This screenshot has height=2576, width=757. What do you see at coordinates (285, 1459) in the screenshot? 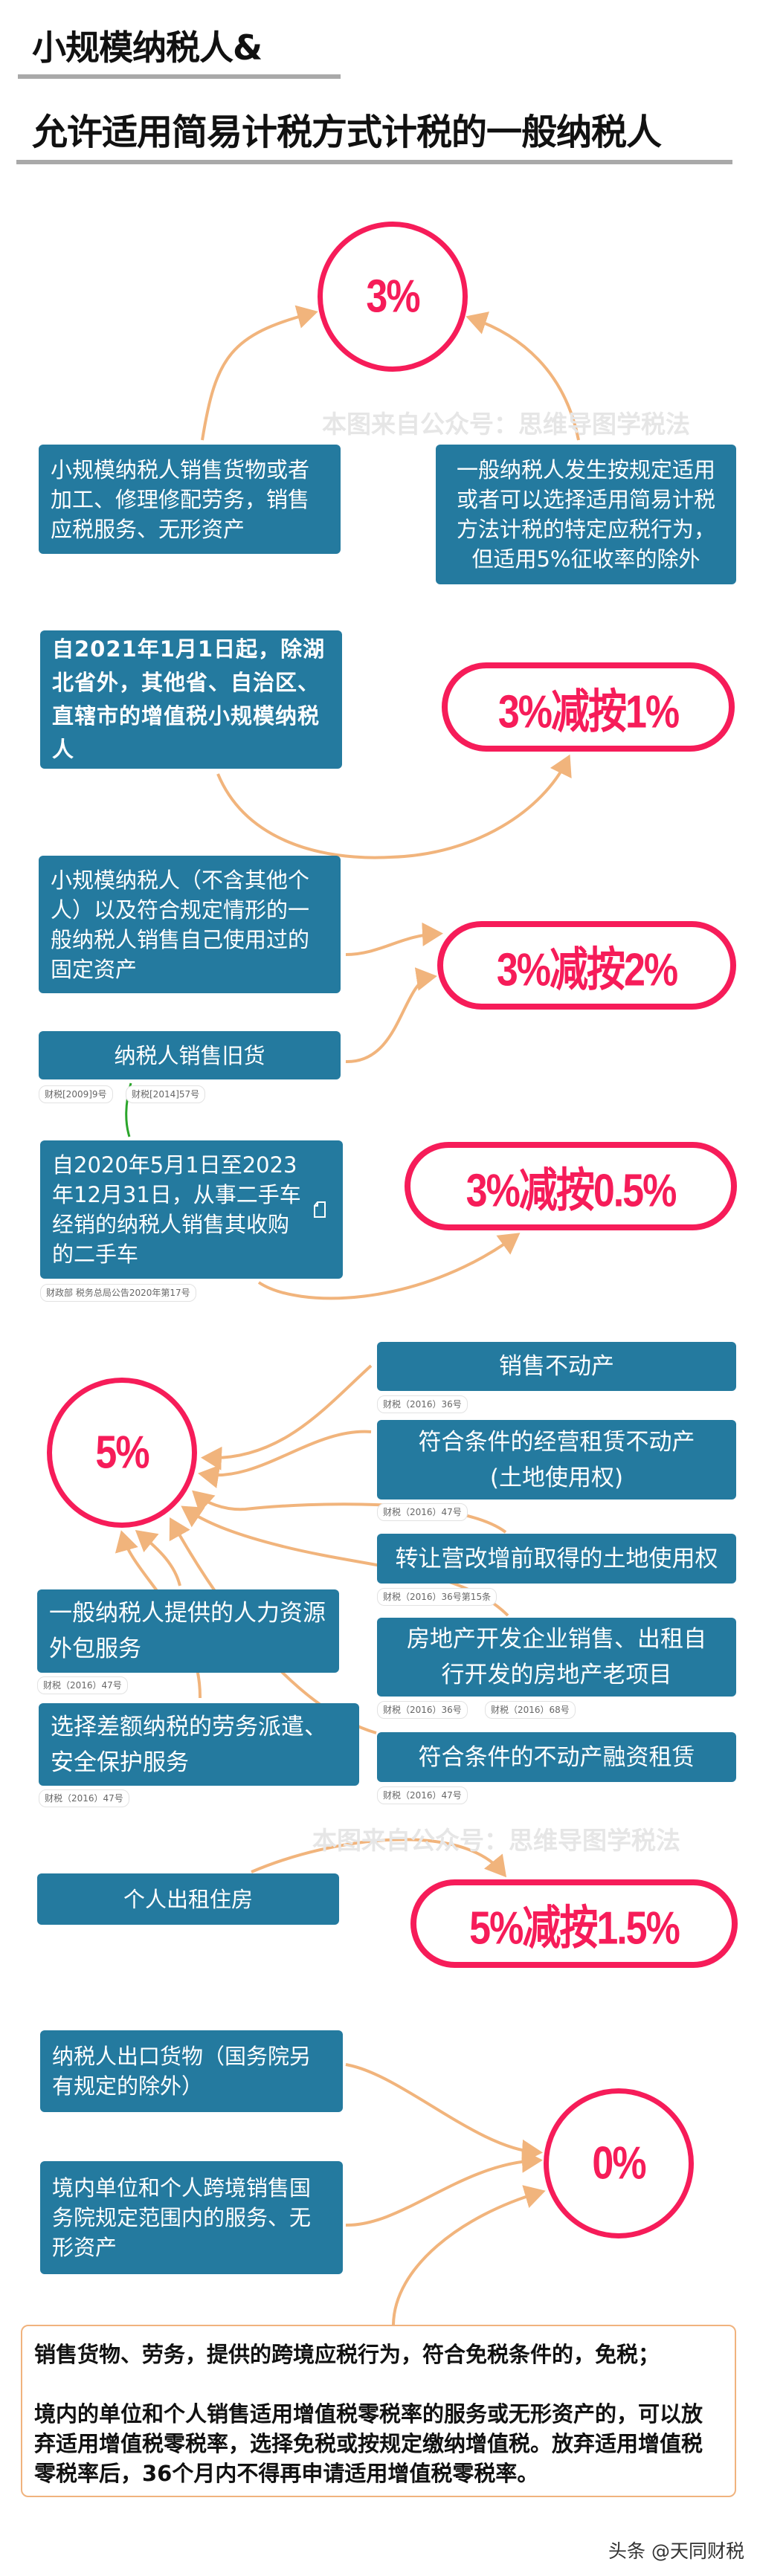
I see `arrow-leasing-to-5pct` at bounding box center [285, 1459].